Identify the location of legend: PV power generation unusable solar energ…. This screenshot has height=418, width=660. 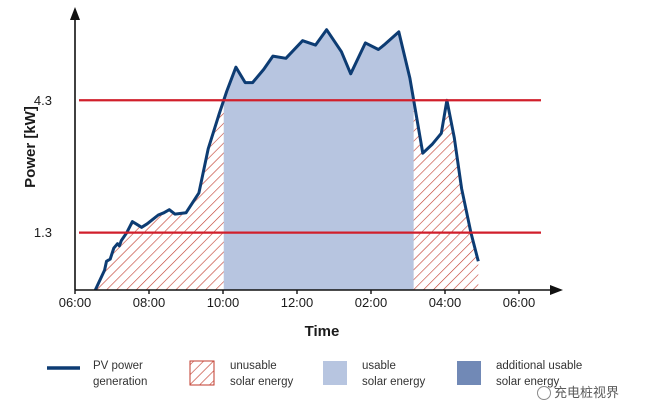
(314, 374).